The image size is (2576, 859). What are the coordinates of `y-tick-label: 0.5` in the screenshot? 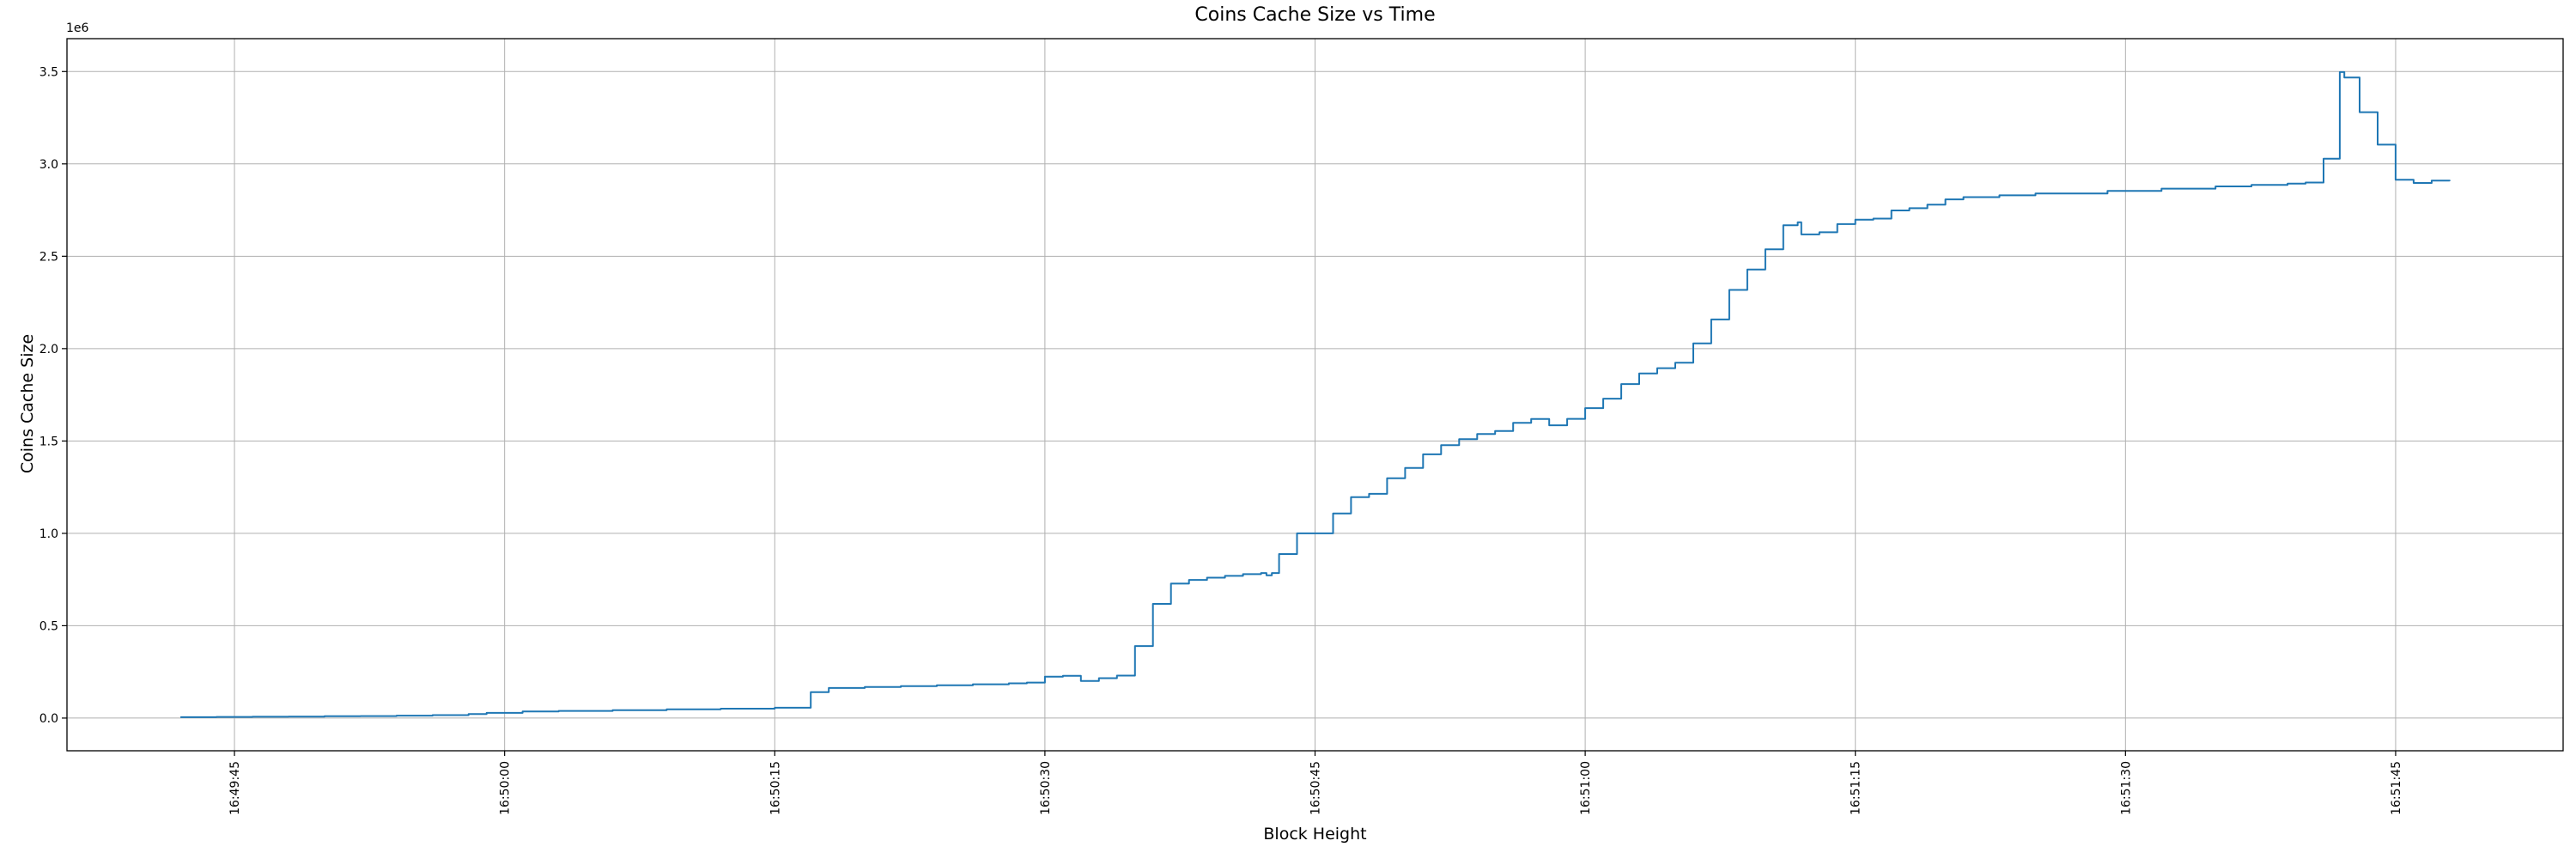 It's located at (48, 626).